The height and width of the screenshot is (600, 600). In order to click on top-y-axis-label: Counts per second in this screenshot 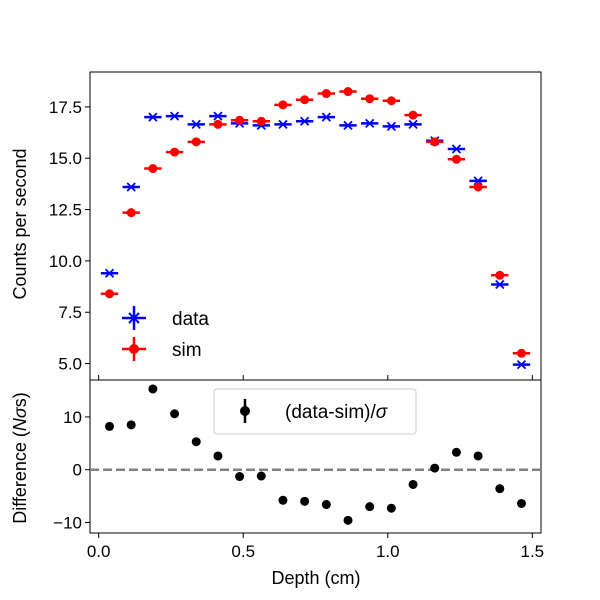, I will do `click(20, 223)`.